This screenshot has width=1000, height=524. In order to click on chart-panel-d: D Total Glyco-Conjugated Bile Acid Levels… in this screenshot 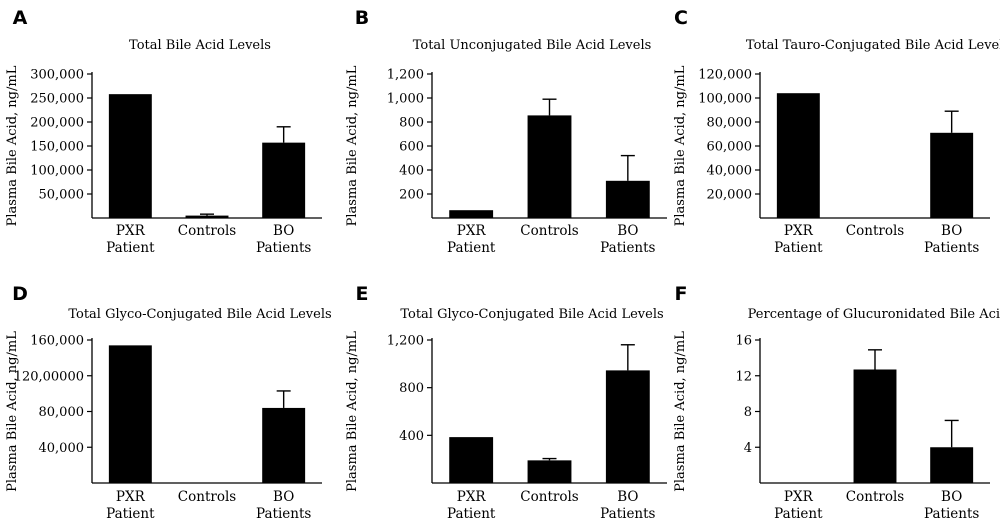, I will do `click(168, 402)`.